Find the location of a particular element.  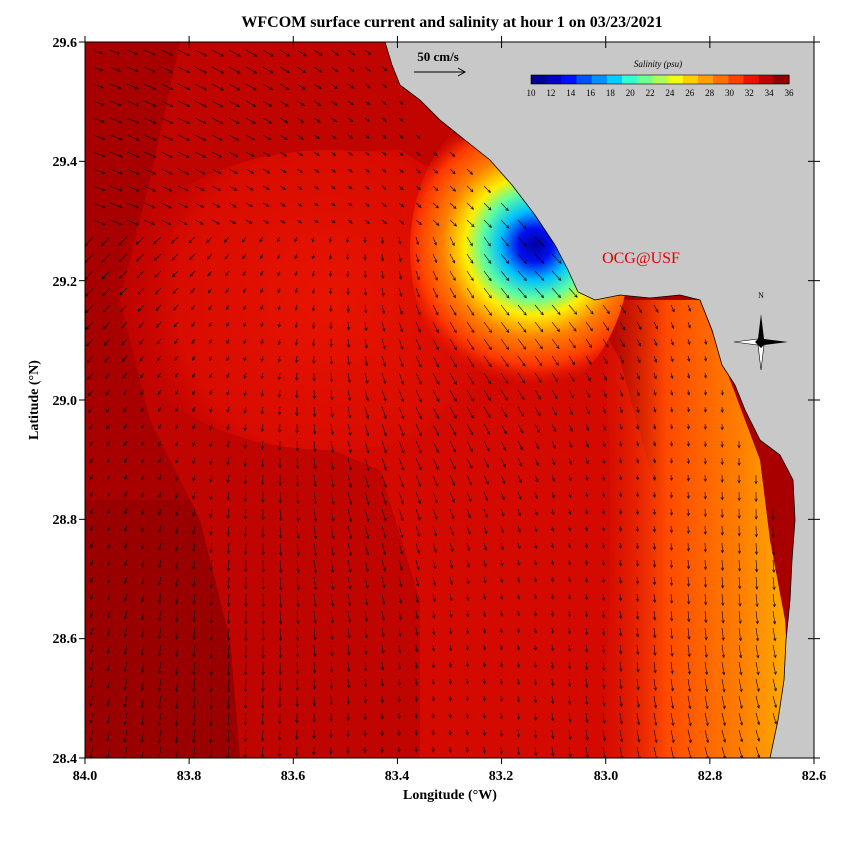

y-tick-label: 29.4 is located at coordinates (65, 162).